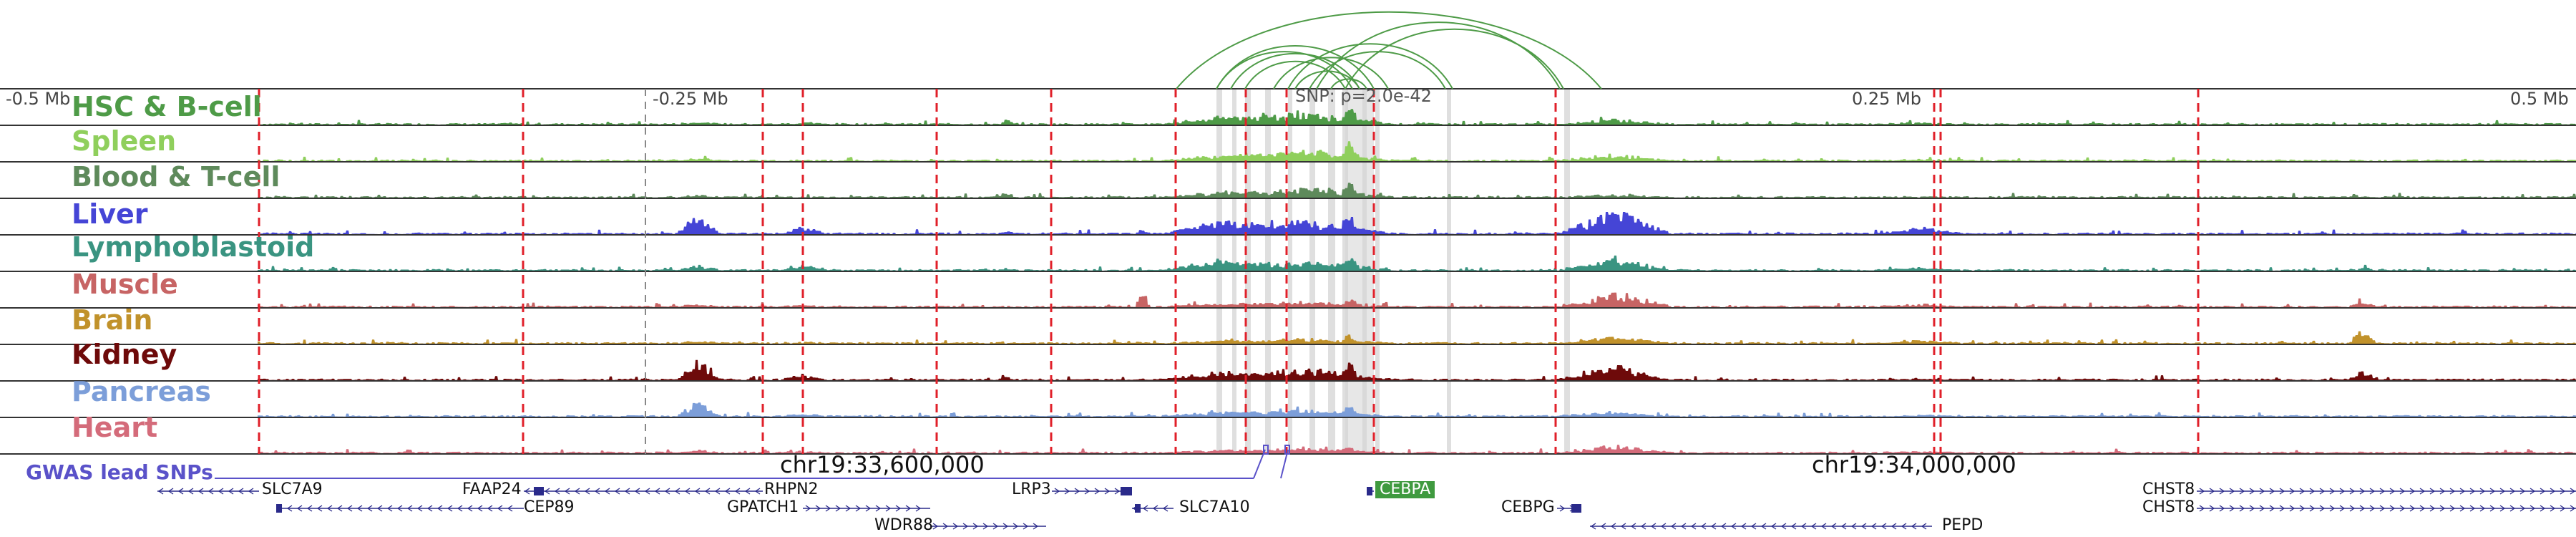 This screenshot has height=537, width=2576. What do you see at coordinates (2168, 489) in the screenshot?
I see `gene-label-chst8-a: CHST8` at bounding box center [2168, 489].